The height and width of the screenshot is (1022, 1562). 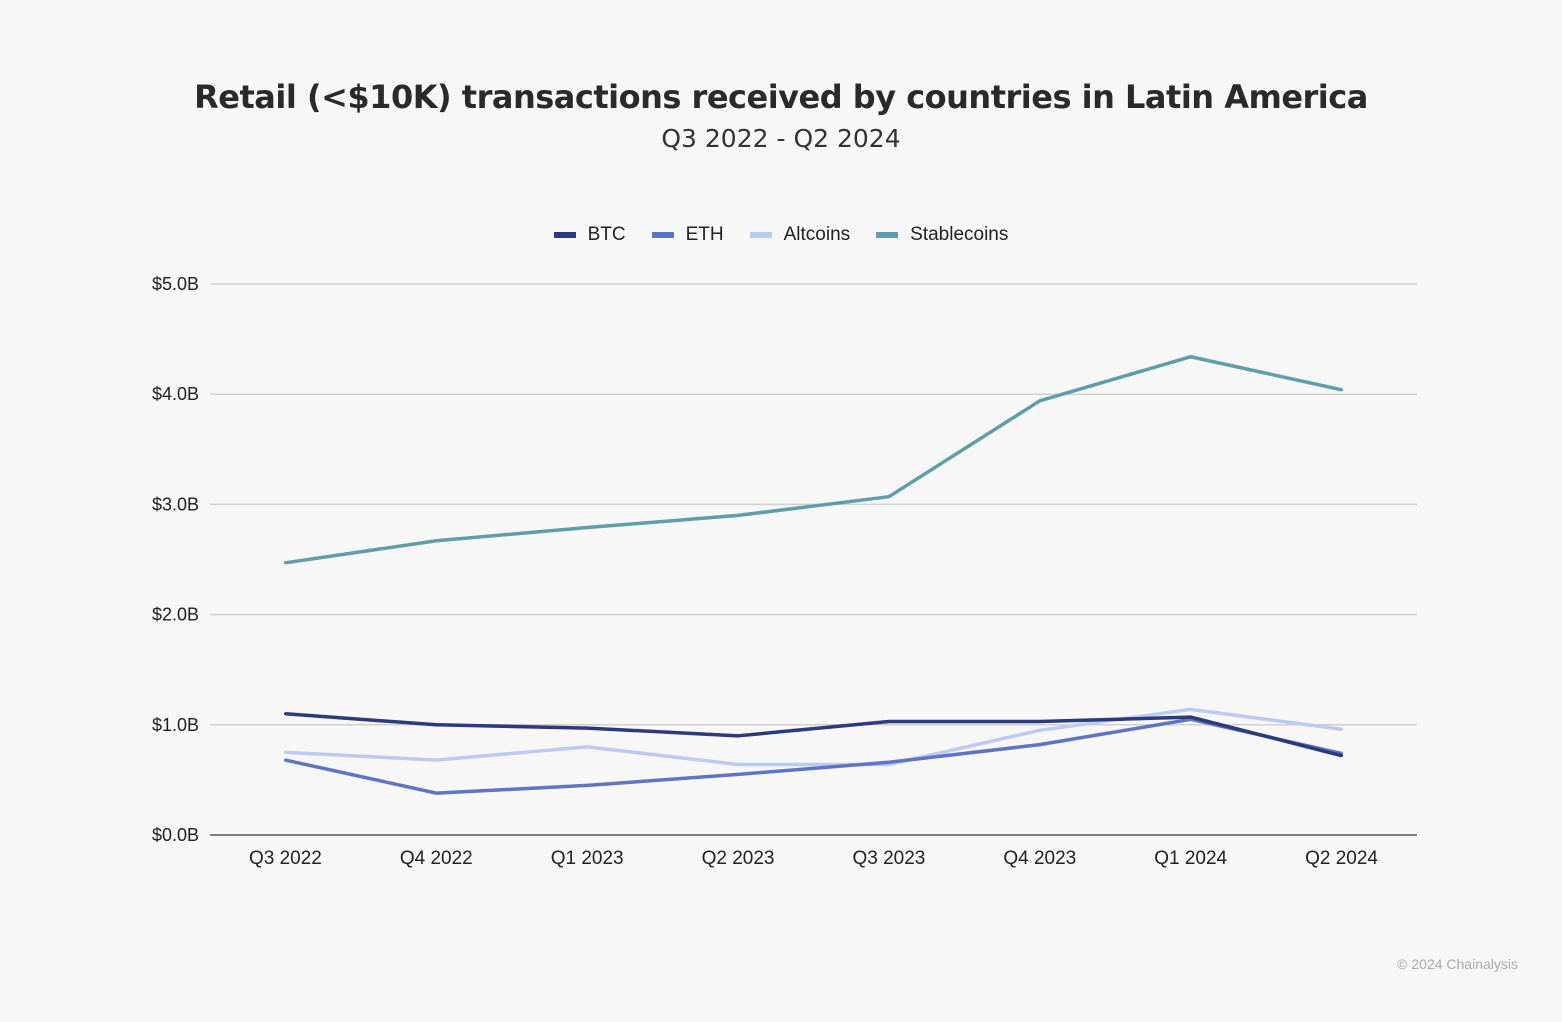 I want to click on legend-label: BTC, so click(x=606, y=234).